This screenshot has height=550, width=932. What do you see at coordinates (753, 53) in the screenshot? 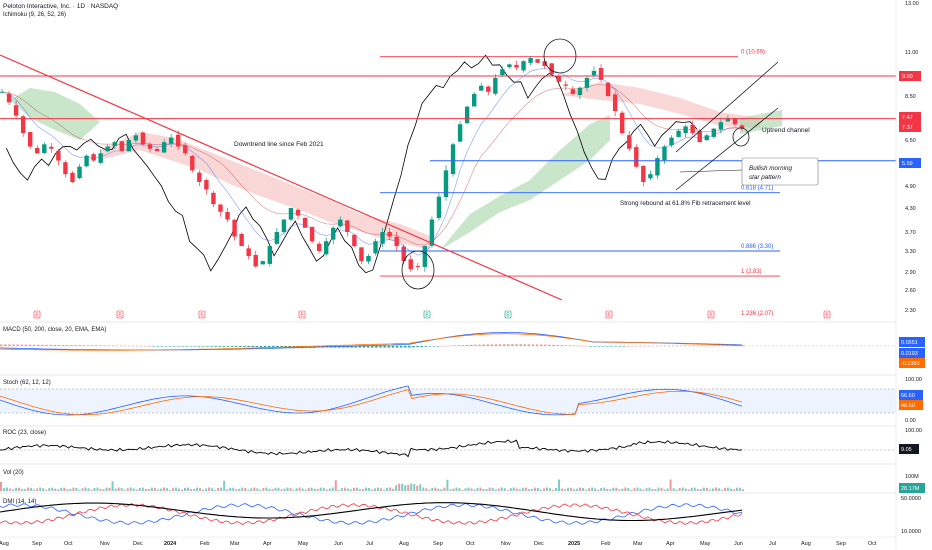
I see `fib-level-label: 0 (10.69)` at bounding box center [753, 53].